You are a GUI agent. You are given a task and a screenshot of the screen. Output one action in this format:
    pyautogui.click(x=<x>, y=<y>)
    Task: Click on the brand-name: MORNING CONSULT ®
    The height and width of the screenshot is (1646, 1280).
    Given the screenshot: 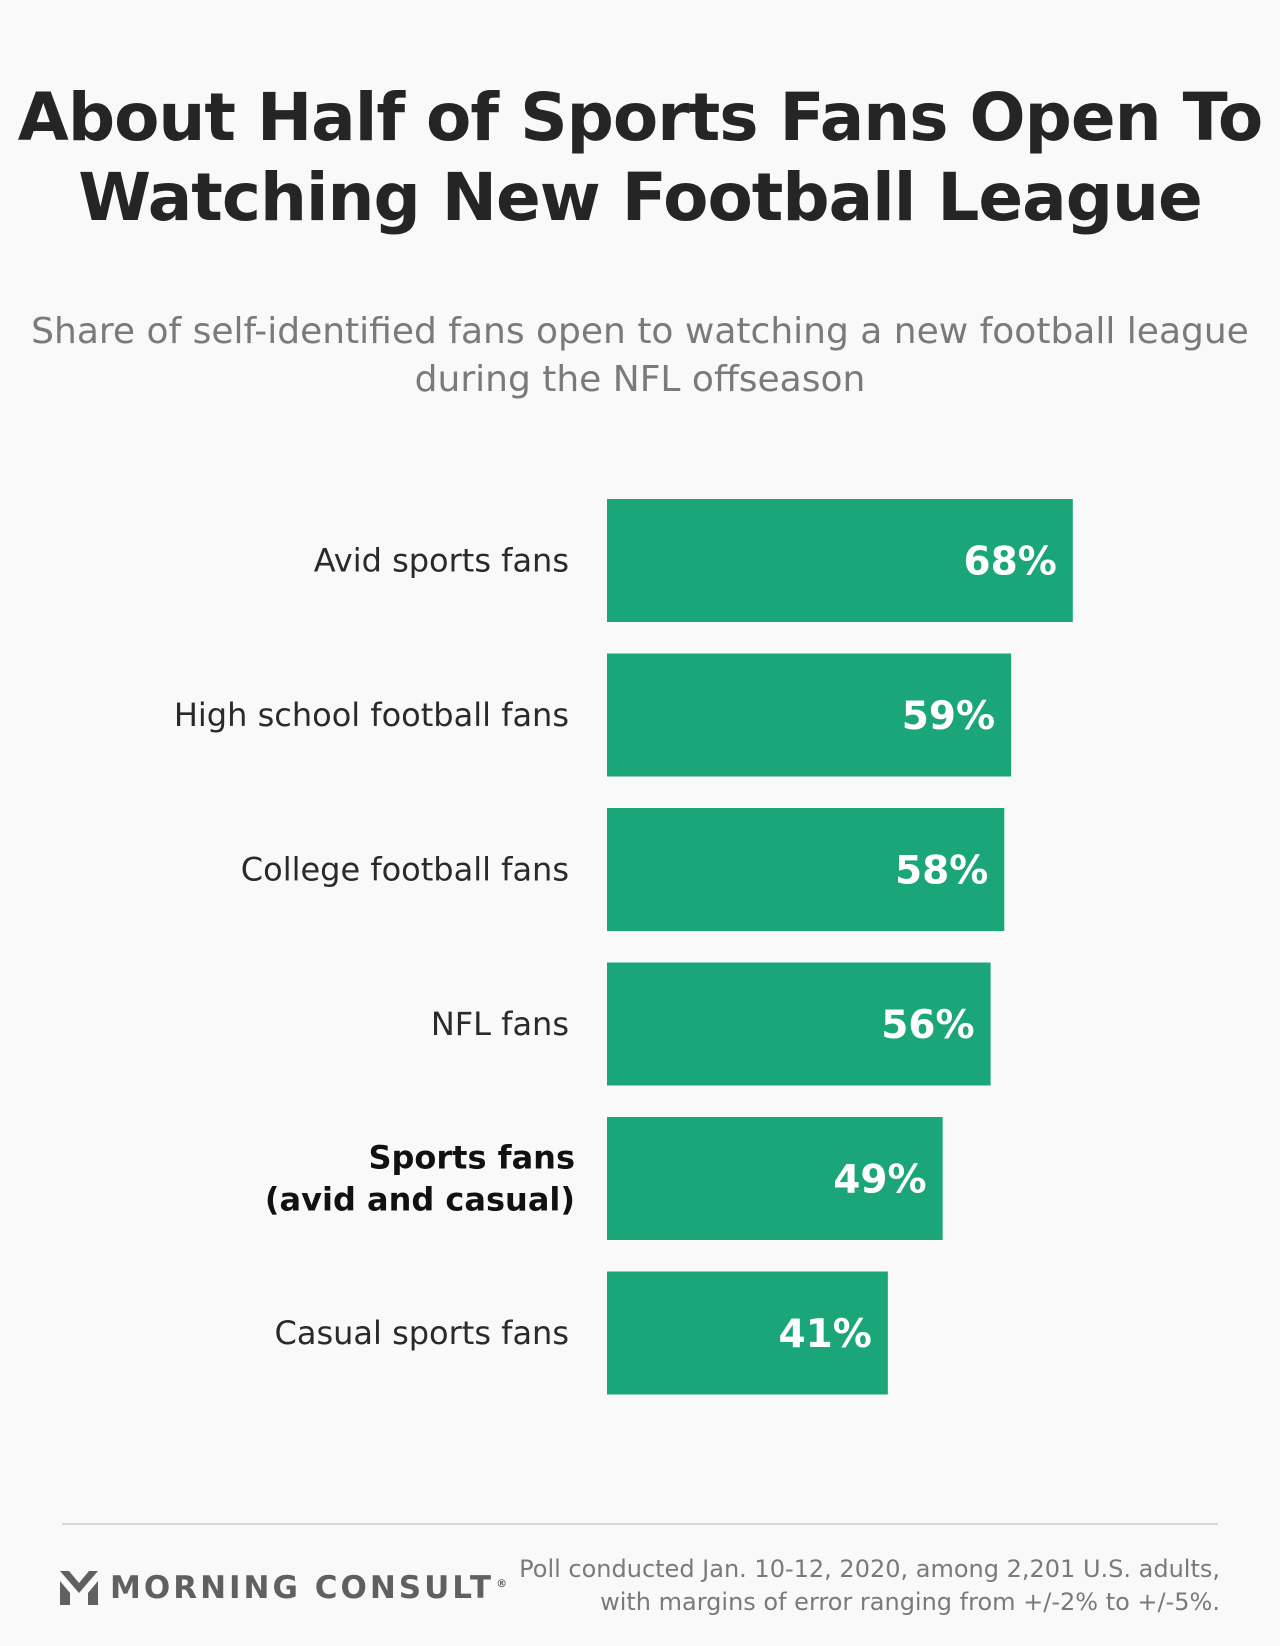 What is the action you would take?
    pyautogui.click(x=310, y=1588)
    